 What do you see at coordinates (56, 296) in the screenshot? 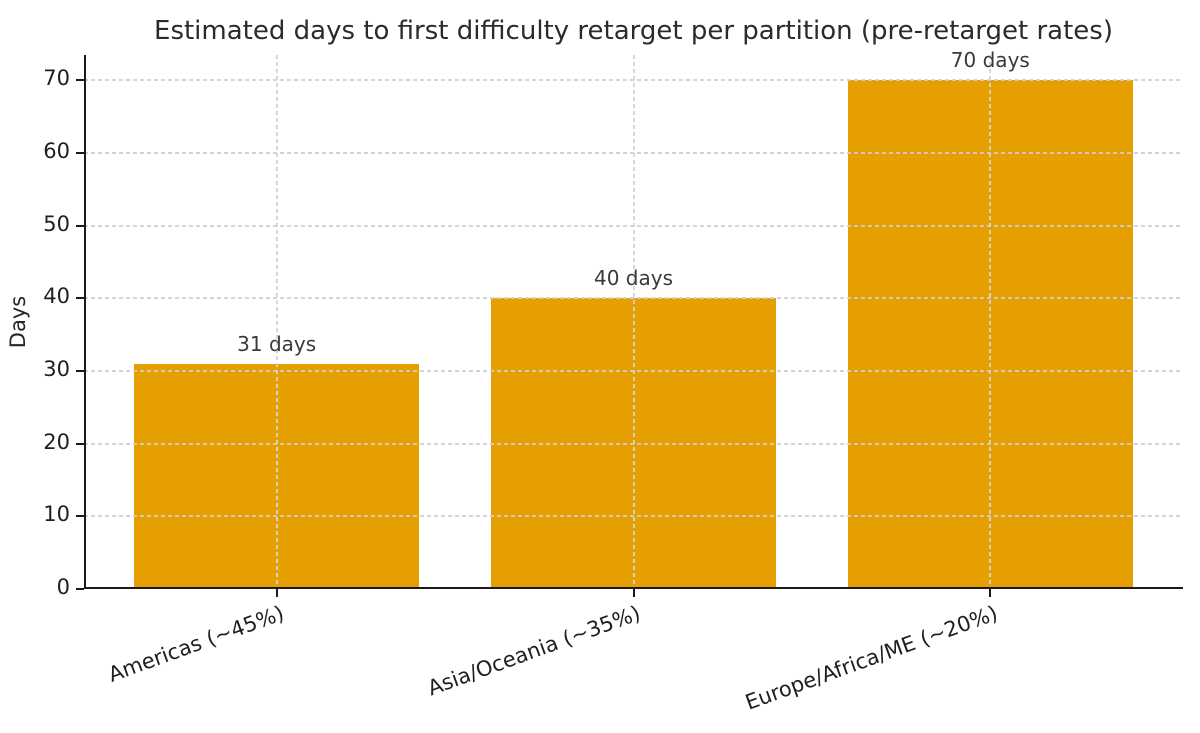
I see `y-tick-label: 40` at bounding box center [56, 296].